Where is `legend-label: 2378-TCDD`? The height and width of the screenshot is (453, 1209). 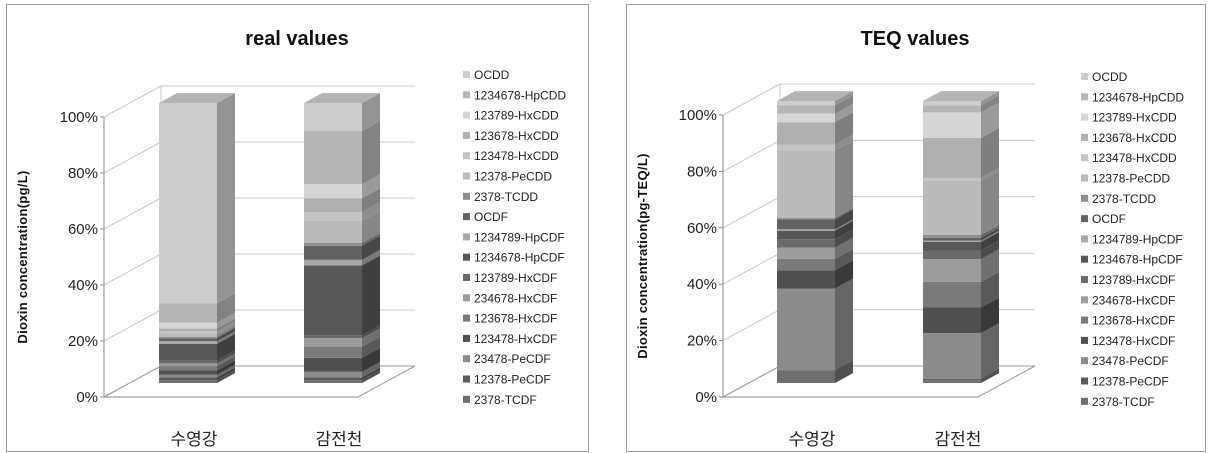 legend-label: 2378-TCDD is located at coordinates (1124, 199).